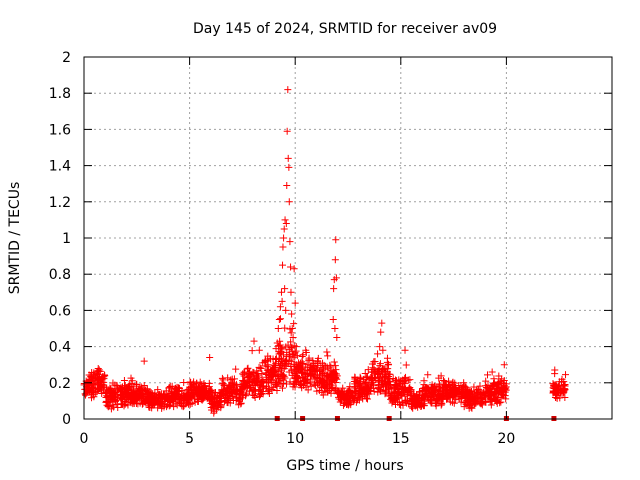  Describe the element at coordinates (295, 439) in the screenshot. I see `x-tick-label: 10` at that location.